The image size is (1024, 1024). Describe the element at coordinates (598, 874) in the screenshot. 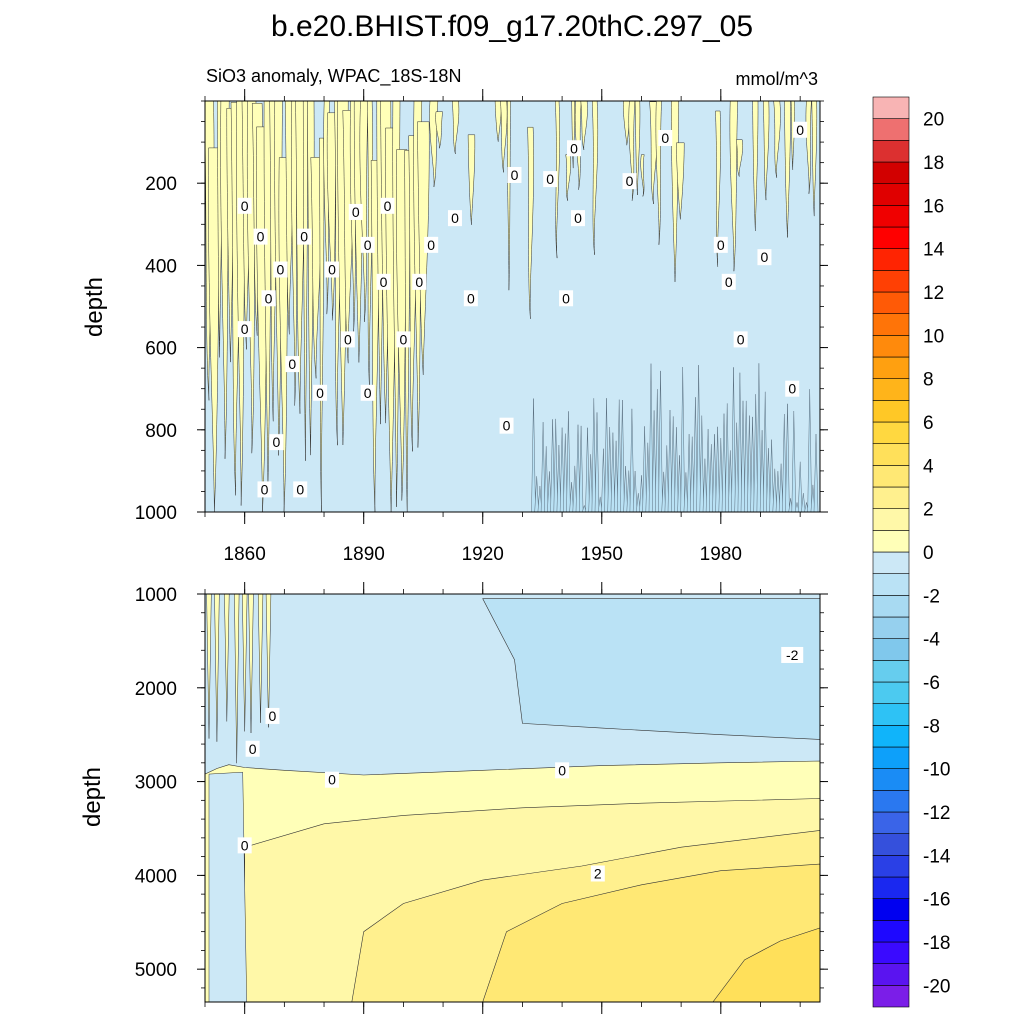

I see `contour-label: 2` at that location.